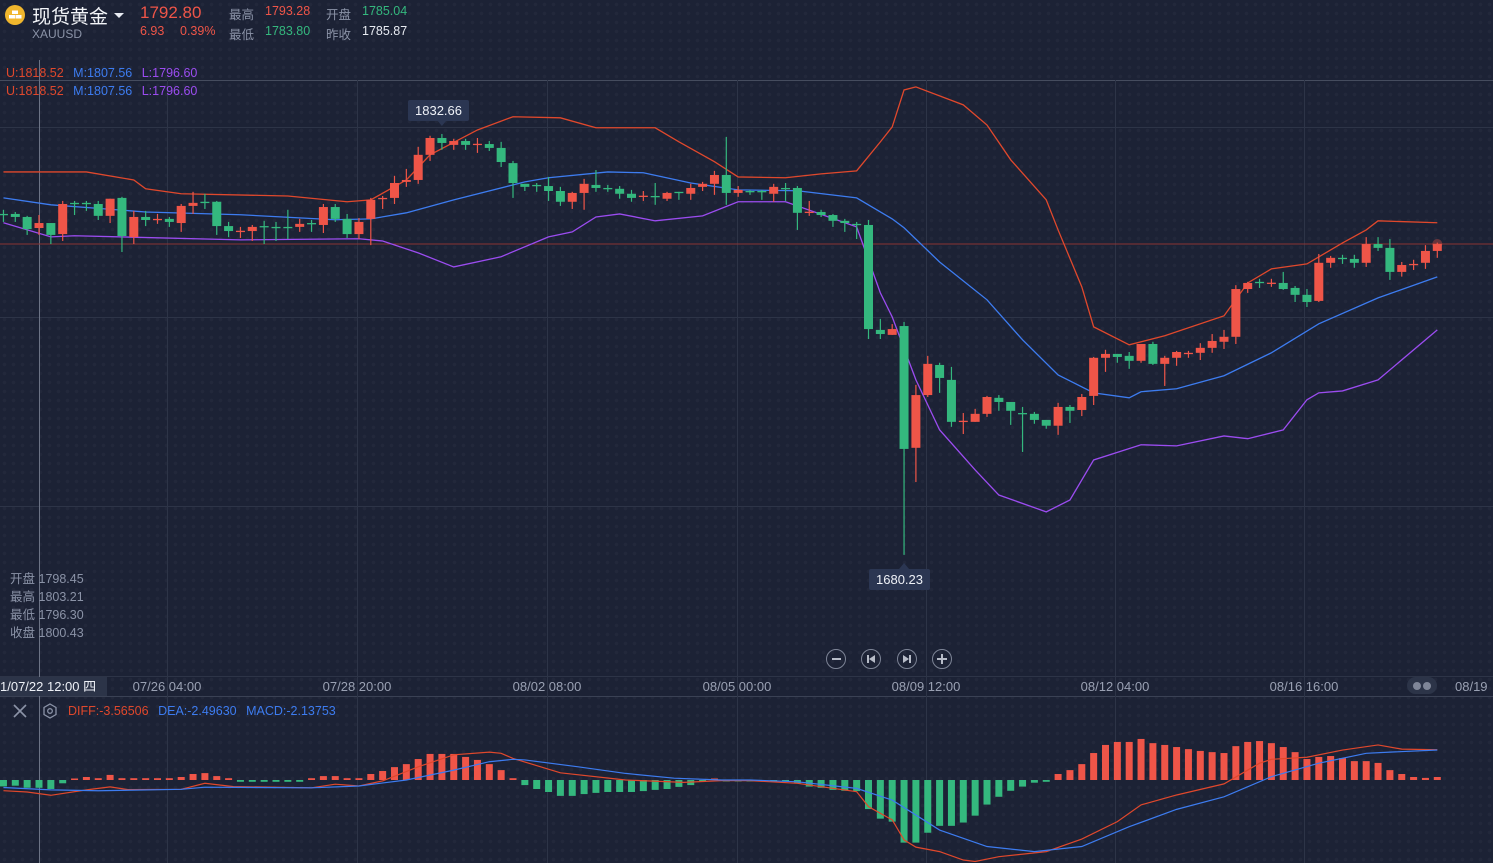  What do you see at coordinates (61, 597) in the screenshot?
I see `ohlc-value: 1803.21` at bounding box center [61, 597].